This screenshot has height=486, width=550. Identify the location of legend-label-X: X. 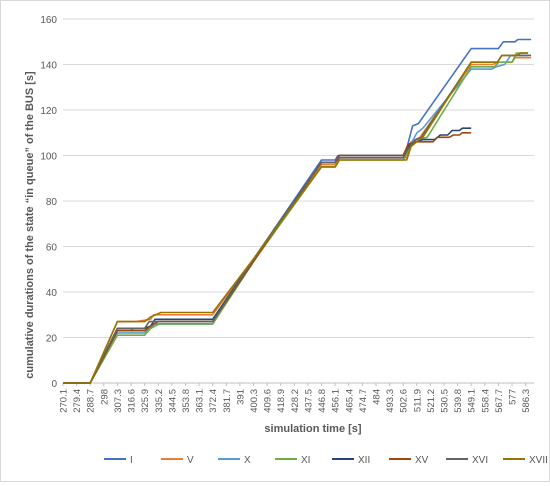
(247, 460).